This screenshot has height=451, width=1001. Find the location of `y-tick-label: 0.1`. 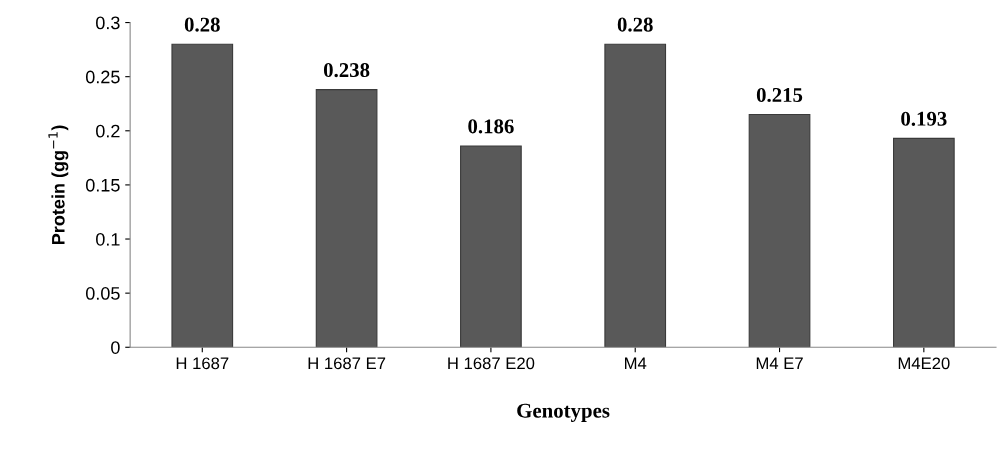

y-tick-label: 0.1 is located at coordinates (108, 239).